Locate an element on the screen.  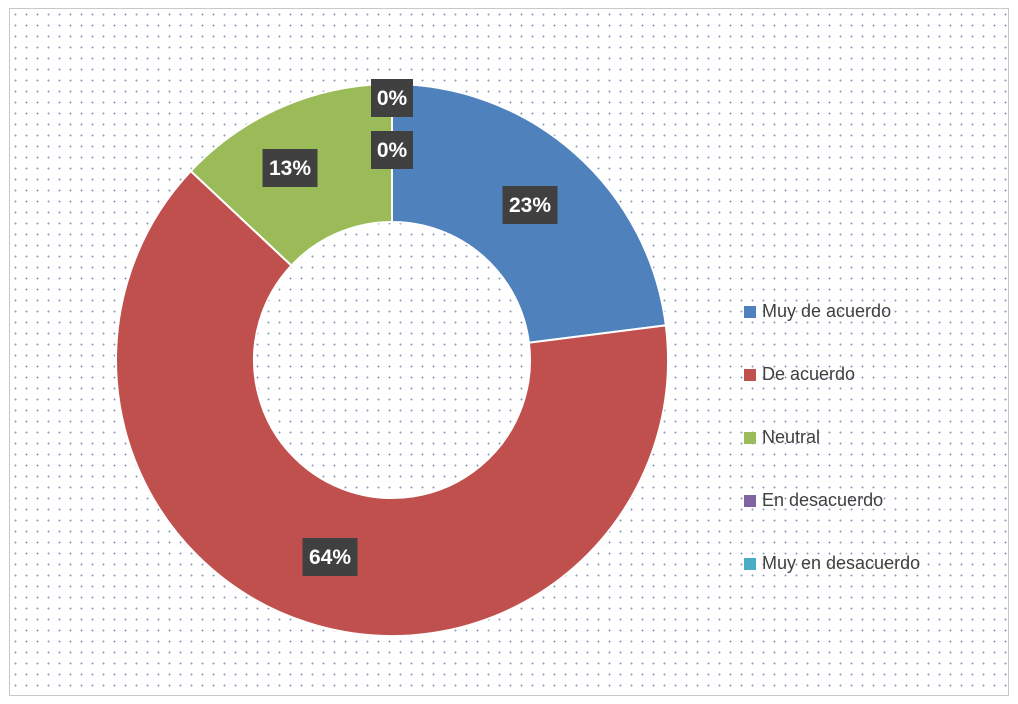
legend-item-neutral: Neutral is located at coordinates (859, 437).